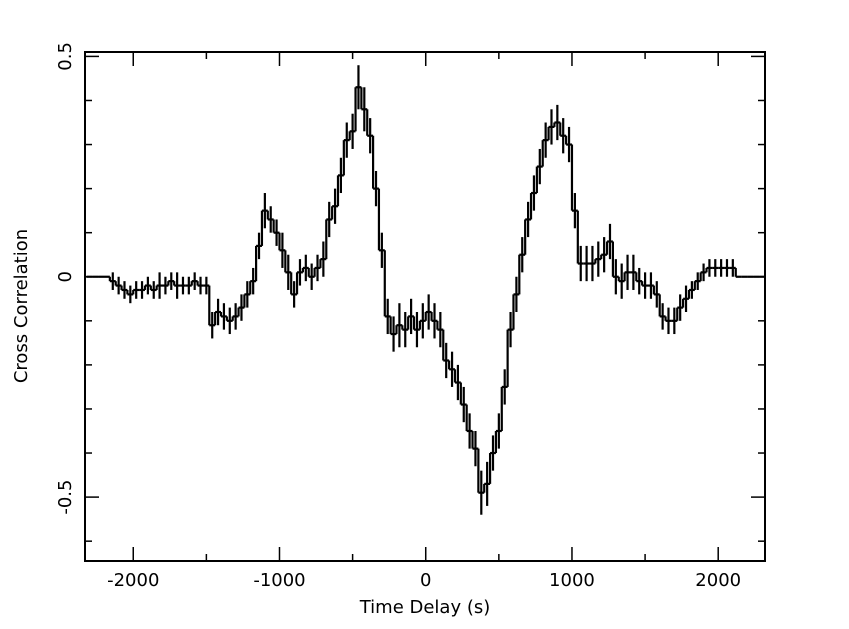  Describe the element at coordinates (65, 497) in the screenshot. I see `y-tick-label: -0.5` at that location.